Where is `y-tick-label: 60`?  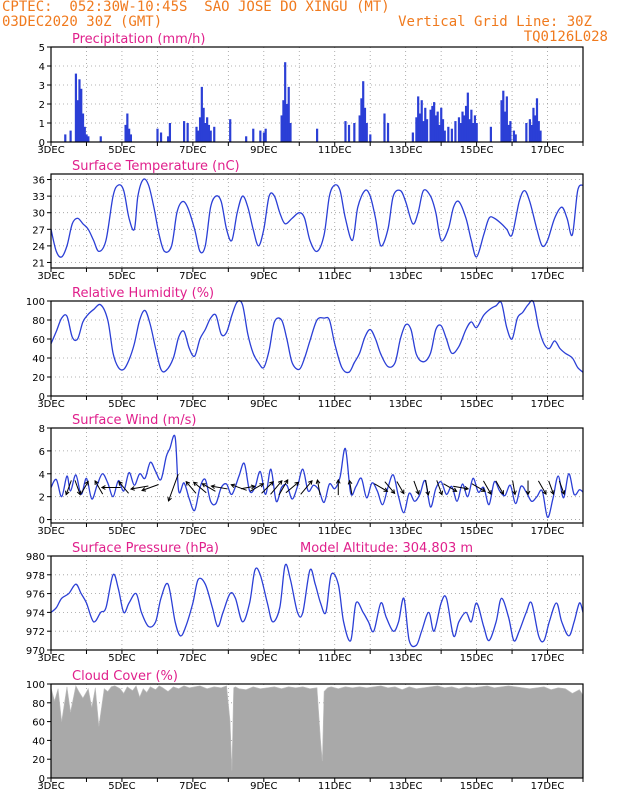 y-tick-label: 60 is located at coordinates (38, 340).